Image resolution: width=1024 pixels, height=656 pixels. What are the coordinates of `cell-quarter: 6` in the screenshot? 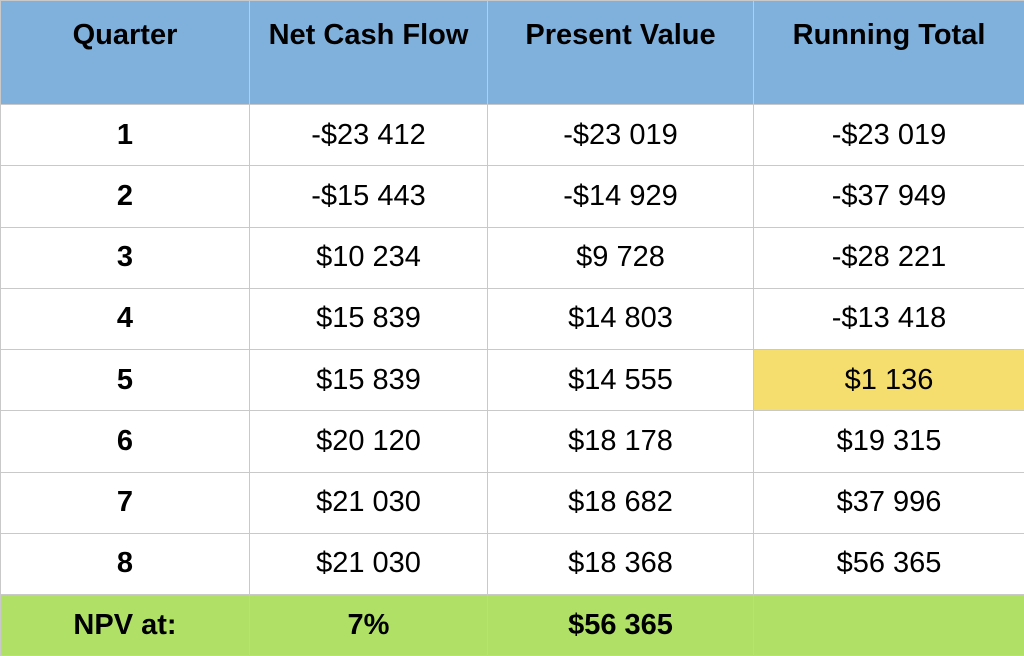 It's located at (125, 441).